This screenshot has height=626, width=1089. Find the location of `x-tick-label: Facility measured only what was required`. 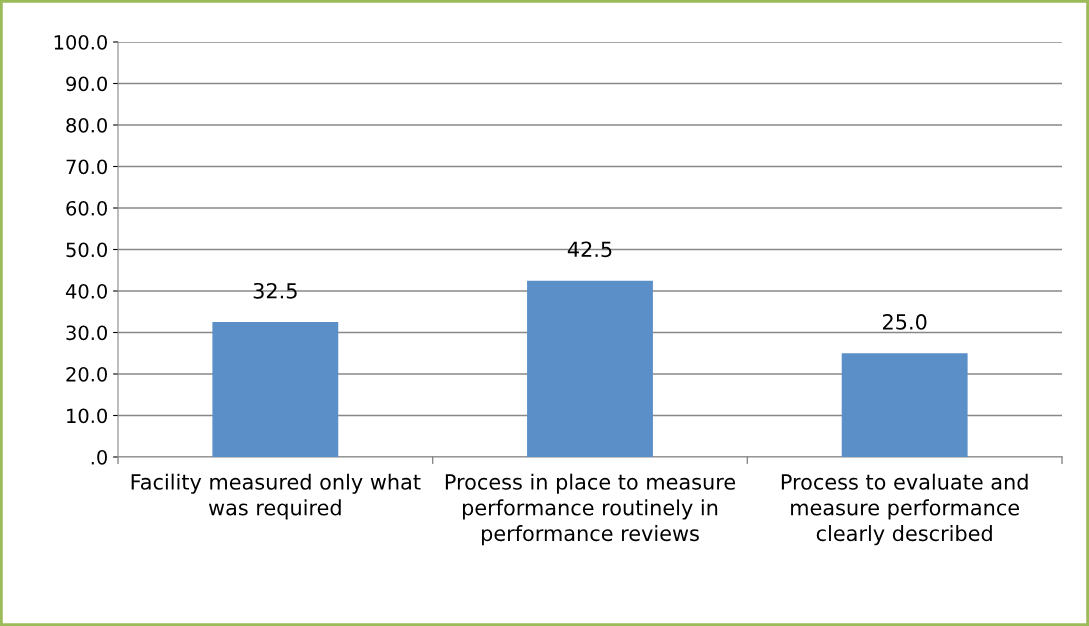

x-tick-label: Facility measured only what was required is located at coordinates (276, 496).